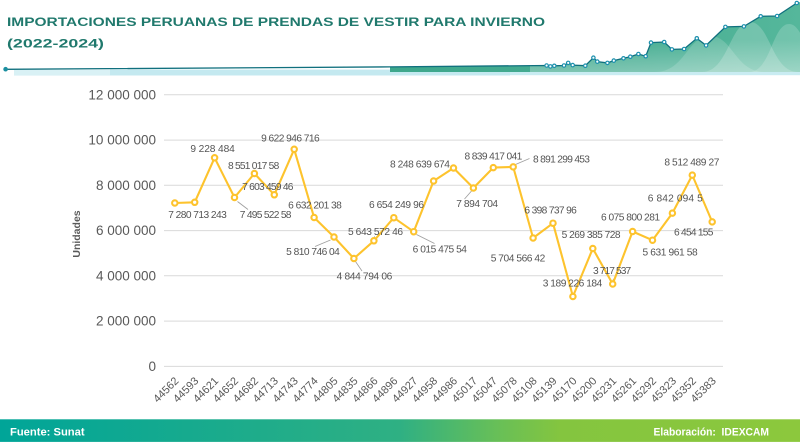 The height and width of the screenshot is (446, 800). I want to click on svg-text: 8 248 639 674, so click(420, 164).